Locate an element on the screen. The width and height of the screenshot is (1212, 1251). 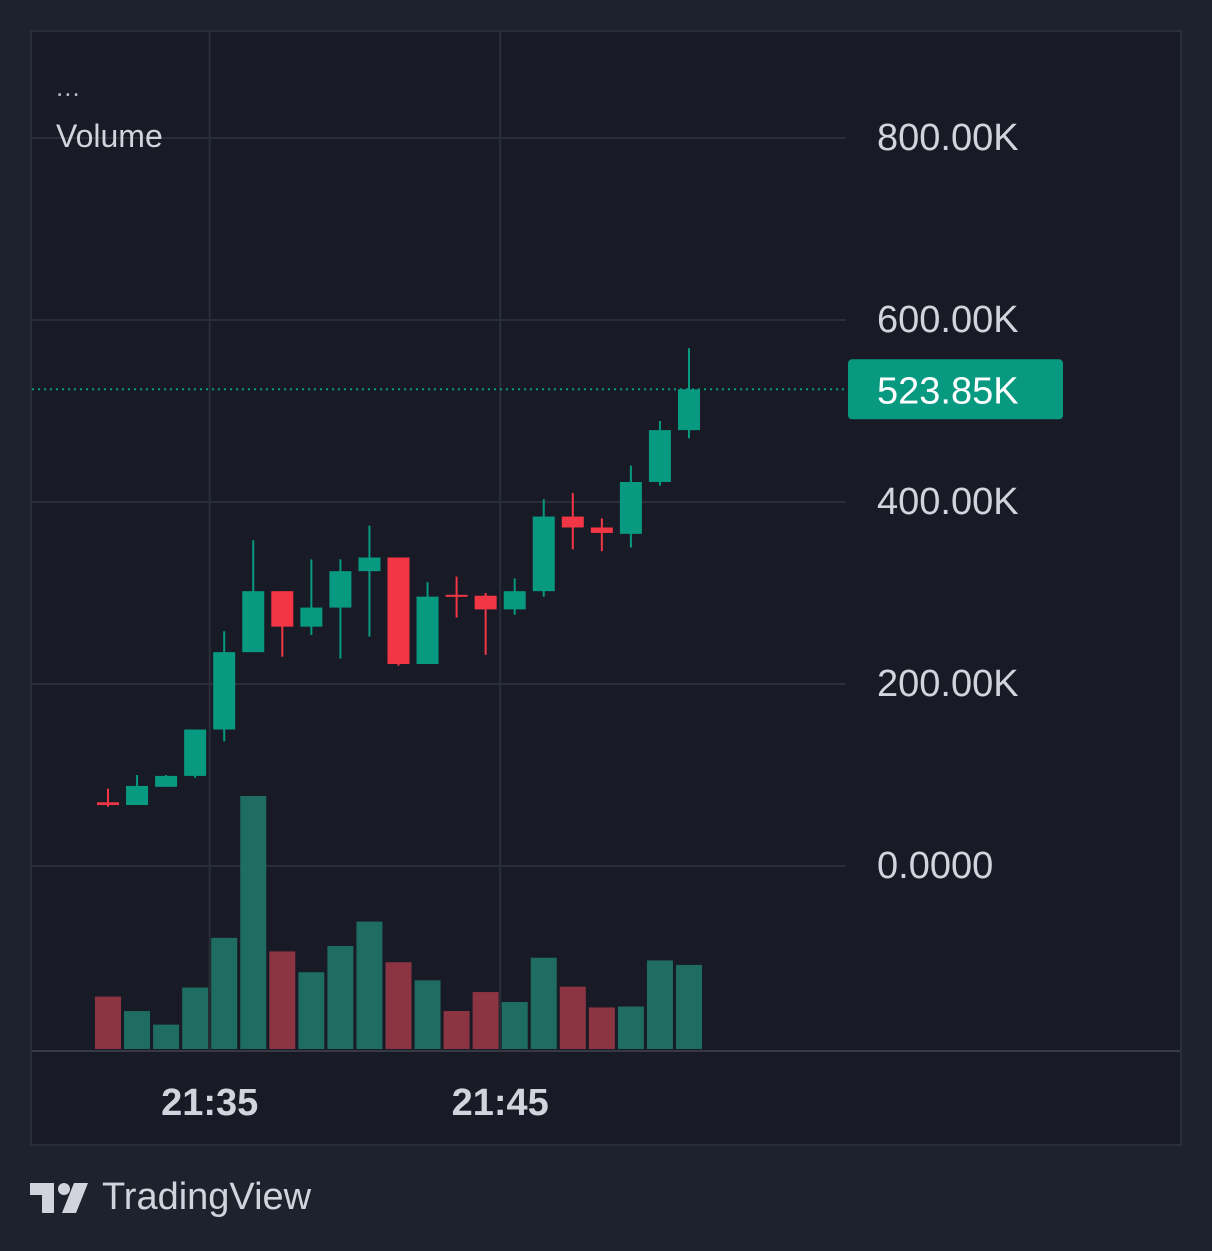
x-axis-tick-label: 21:35 is located at coordinates (209, 1103).